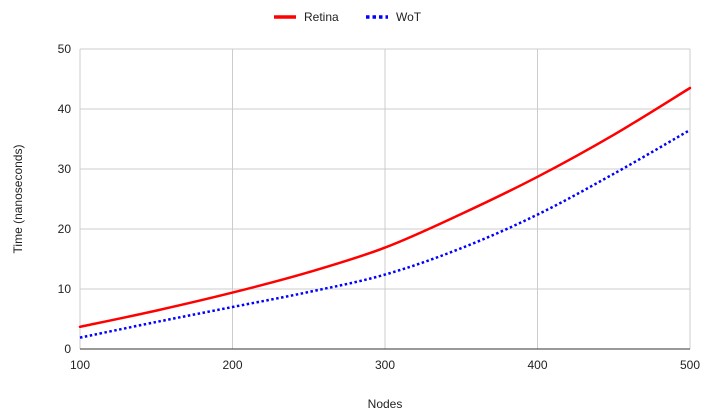 The image size is (701, 417). I want to click on x-axis-label: Nodes, so click(385, 404).